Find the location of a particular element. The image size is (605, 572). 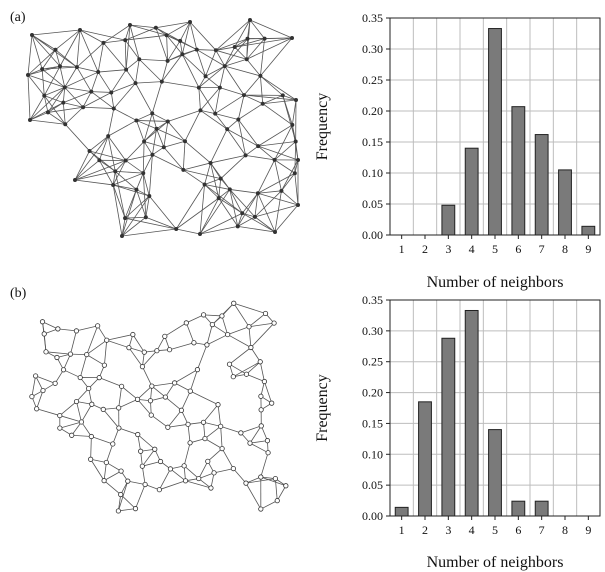

x-tick-label: 8 is located at coordinates (565, 530).